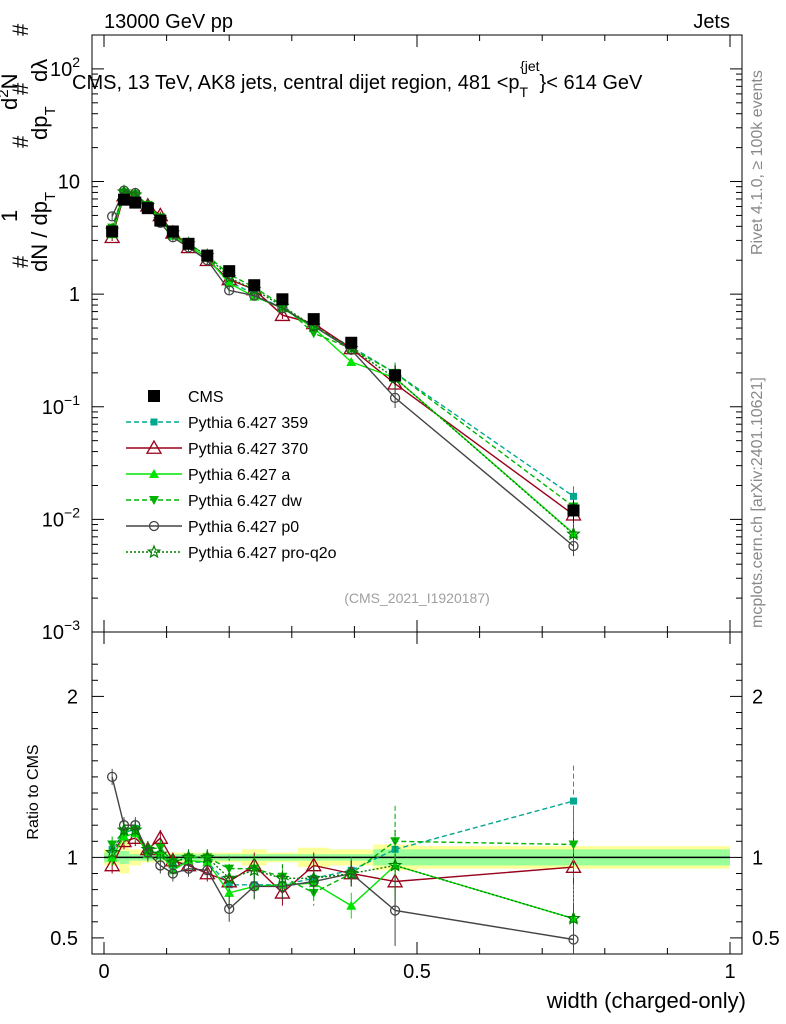 The width and height of the screenshot is (786, 1024). I want to click on main-ylabel: # 1 dN / dpT # d2N dpT # dλ #, so click(29, 147).